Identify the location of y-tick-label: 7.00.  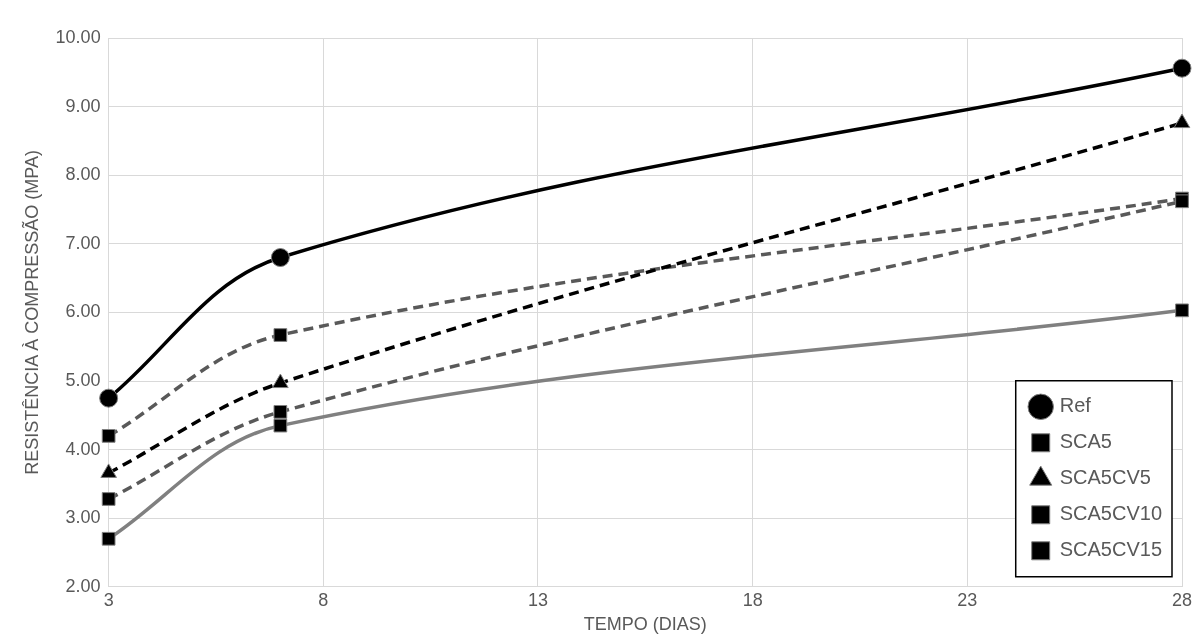
(83, 242).